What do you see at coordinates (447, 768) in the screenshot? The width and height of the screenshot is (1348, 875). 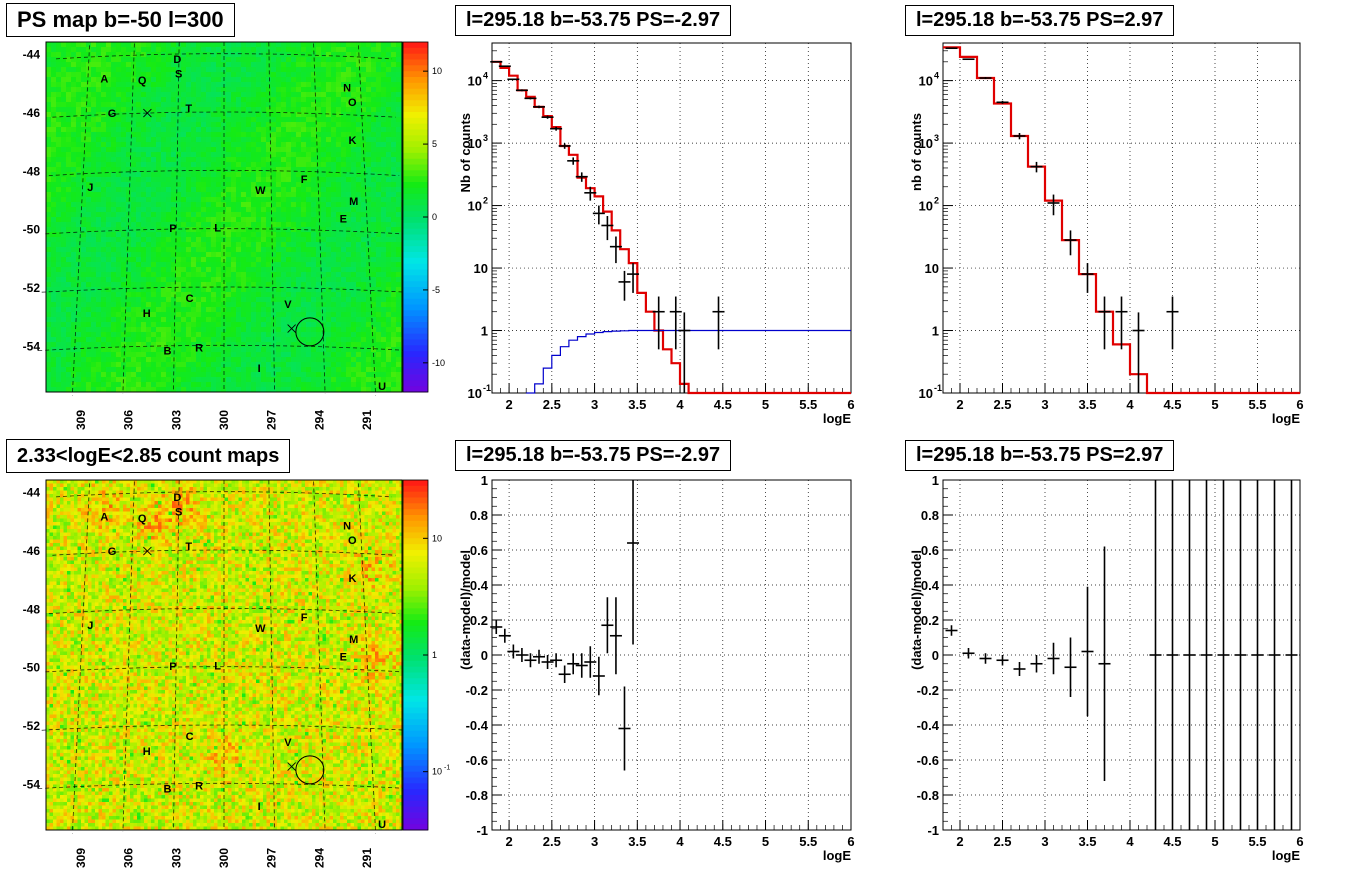 I see `scale-tick-exponent: -1` at bounding box center [447, 768].